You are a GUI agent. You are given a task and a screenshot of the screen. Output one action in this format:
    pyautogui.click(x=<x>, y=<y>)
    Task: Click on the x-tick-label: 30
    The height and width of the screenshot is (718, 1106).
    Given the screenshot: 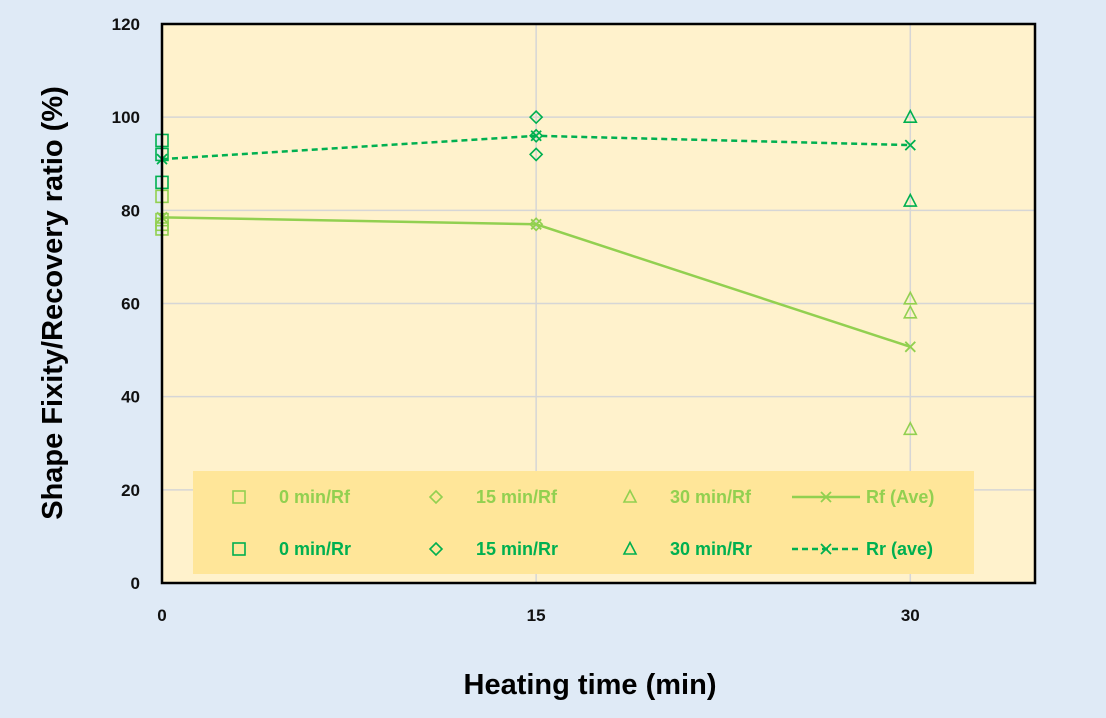 What is the action you would take?
    pyautogui.click(x=910, y=615)
    